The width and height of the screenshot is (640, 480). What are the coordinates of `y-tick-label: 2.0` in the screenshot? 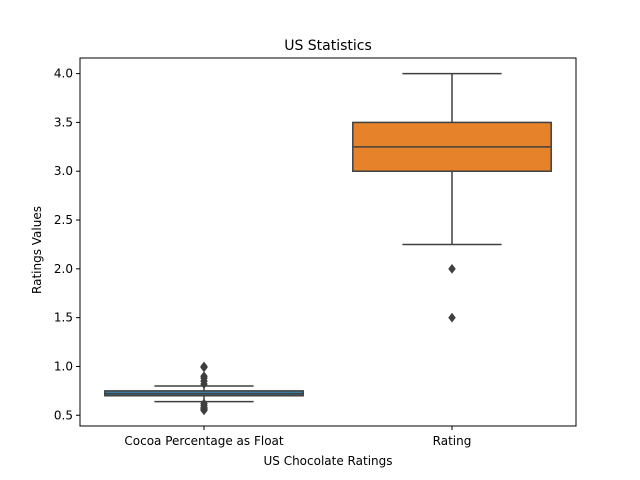 It's located at (63, 269).